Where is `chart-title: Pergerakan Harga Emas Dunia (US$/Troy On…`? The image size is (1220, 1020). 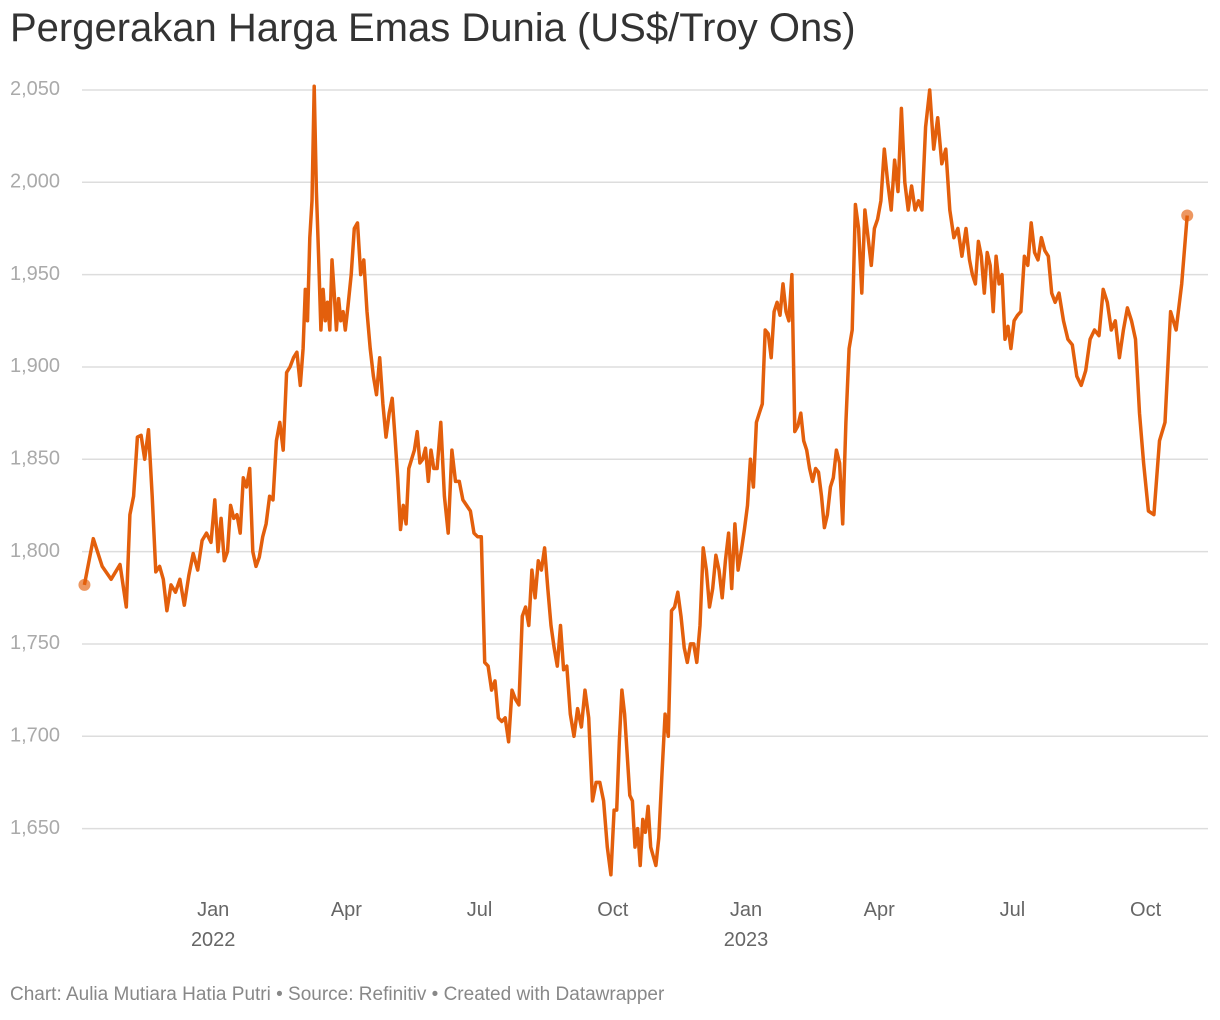
chart-title: Pergerakan Harga Emas Dunia (US$/Troy On… is located at coordinates (433, 28).